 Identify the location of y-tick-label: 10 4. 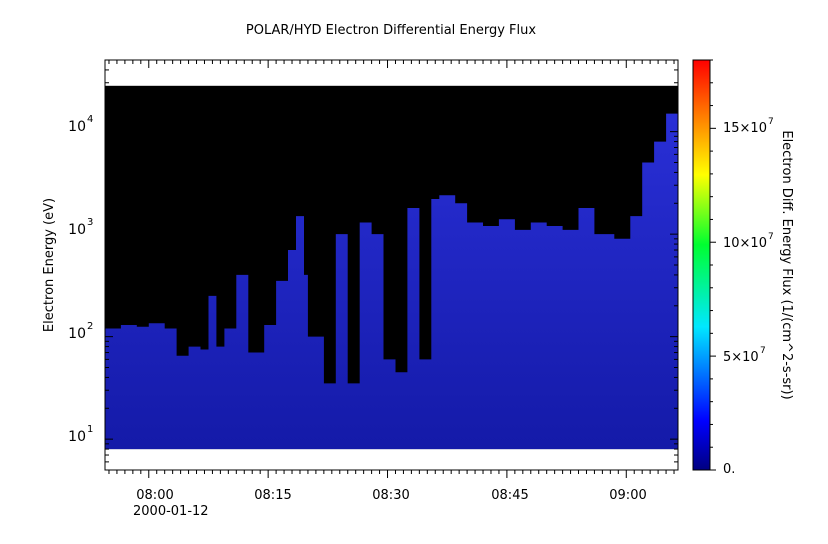
(80, 124).